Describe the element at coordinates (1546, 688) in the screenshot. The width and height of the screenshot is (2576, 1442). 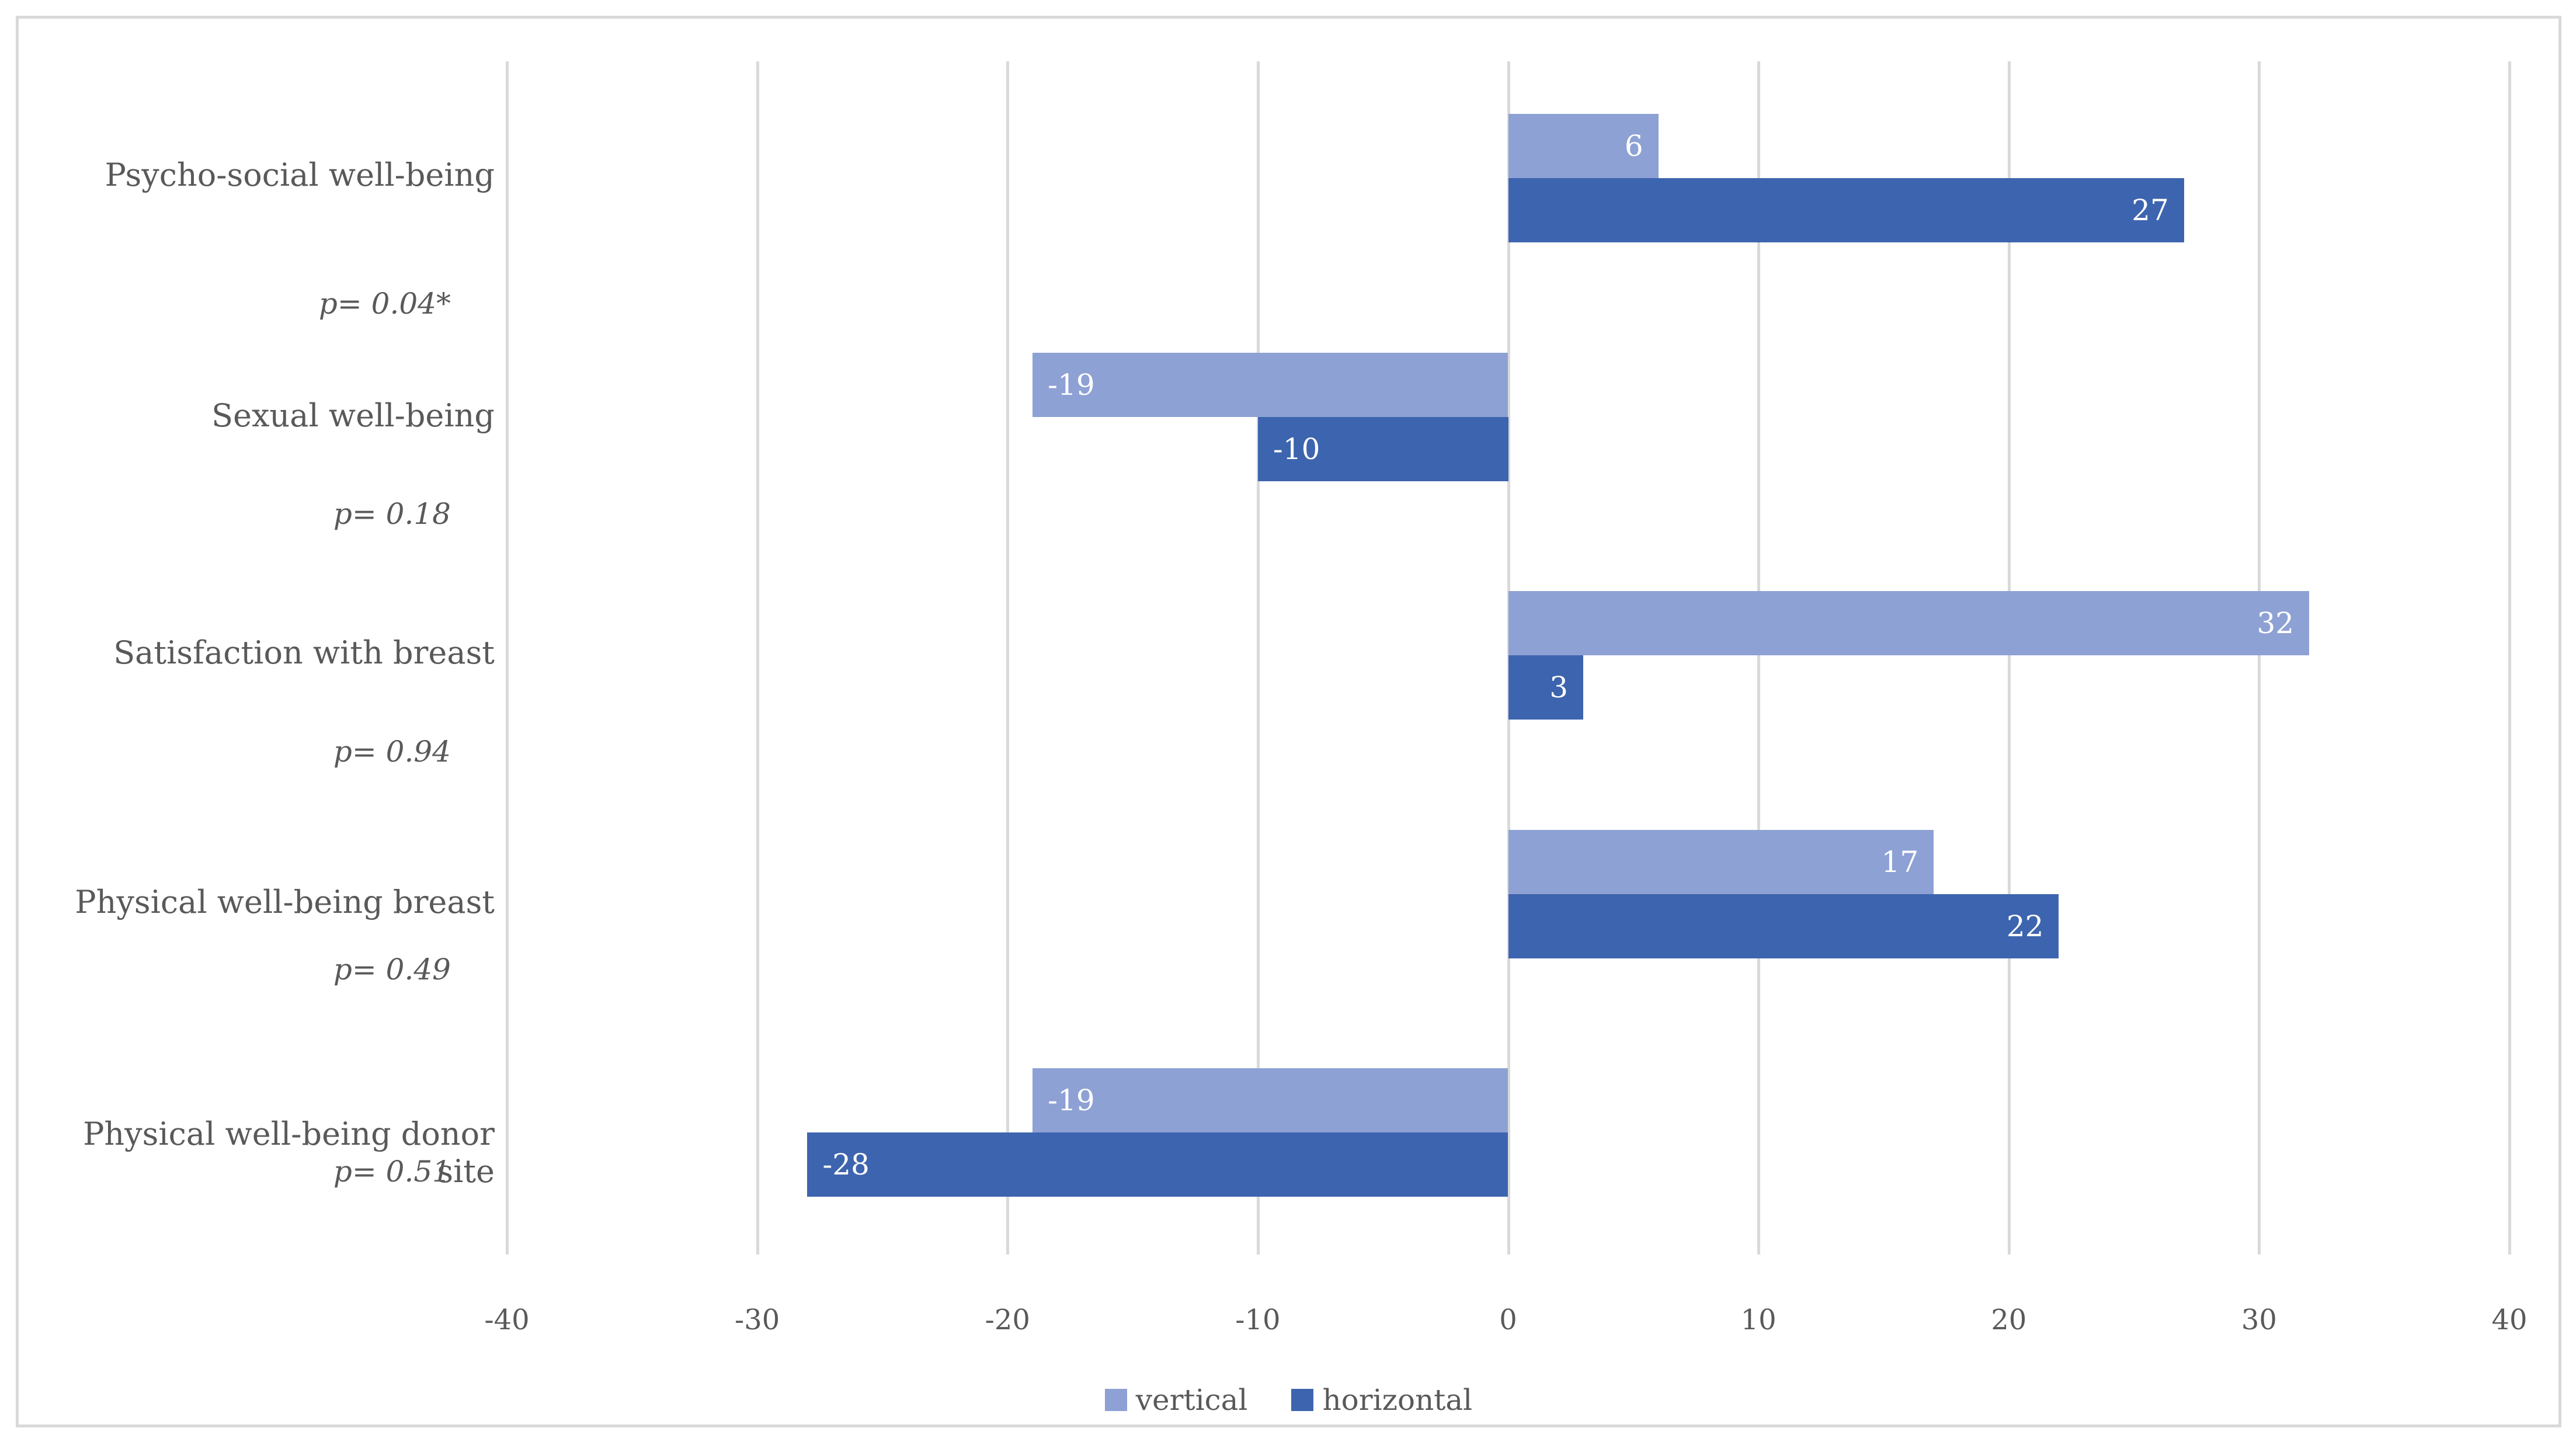
I see `bar-horizontal: 3` at that location.